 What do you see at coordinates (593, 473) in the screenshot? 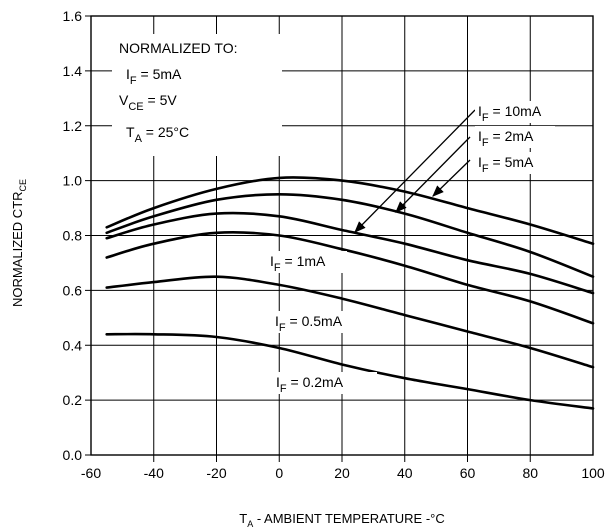
I see `x-tick-label: 100` at bounding box center [593, 473].